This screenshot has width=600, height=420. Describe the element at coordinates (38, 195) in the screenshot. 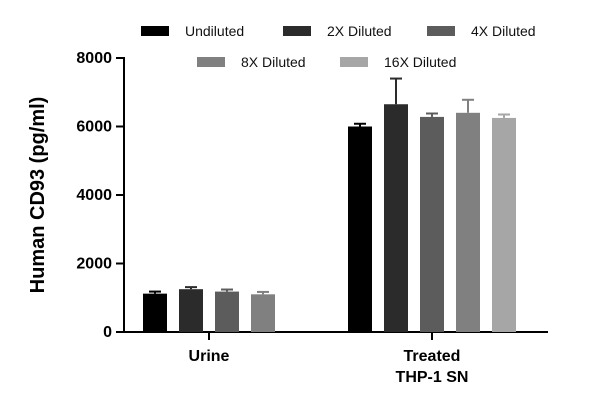

I see `y-axis-title: Human CD93 (pg/ml)` at that location.